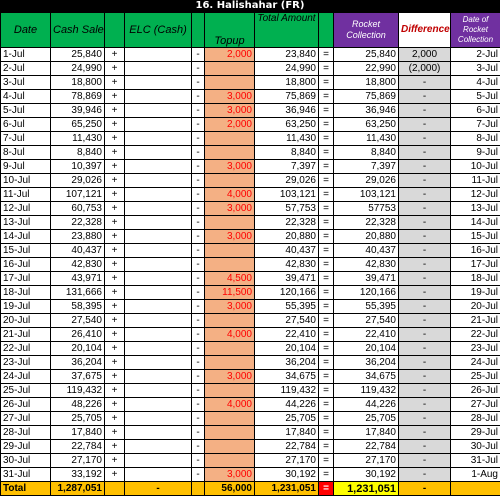  I want to click on cell-total-amount: 8,840, so click(287, 153).